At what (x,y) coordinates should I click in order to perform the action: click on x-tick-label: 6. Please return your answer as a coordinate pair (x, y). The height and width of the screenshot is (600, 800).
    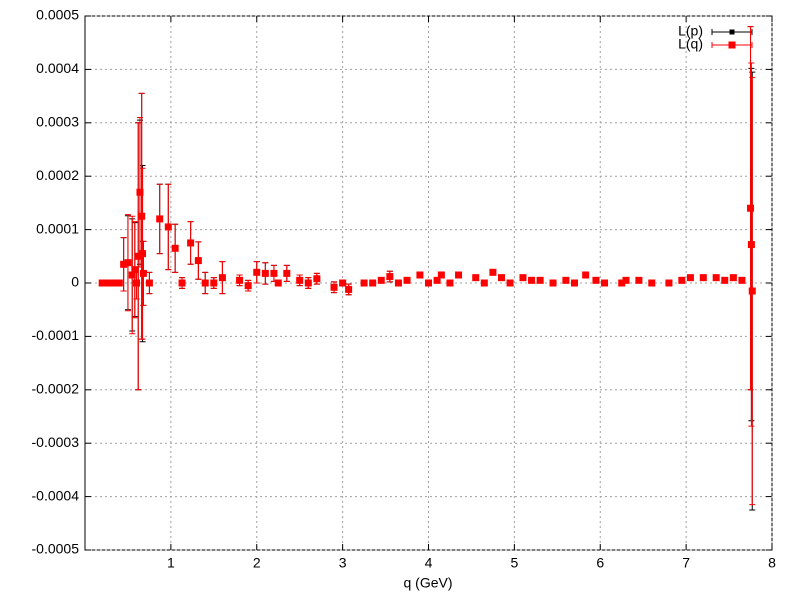
    Looking at the image, I should click on (600, 563).